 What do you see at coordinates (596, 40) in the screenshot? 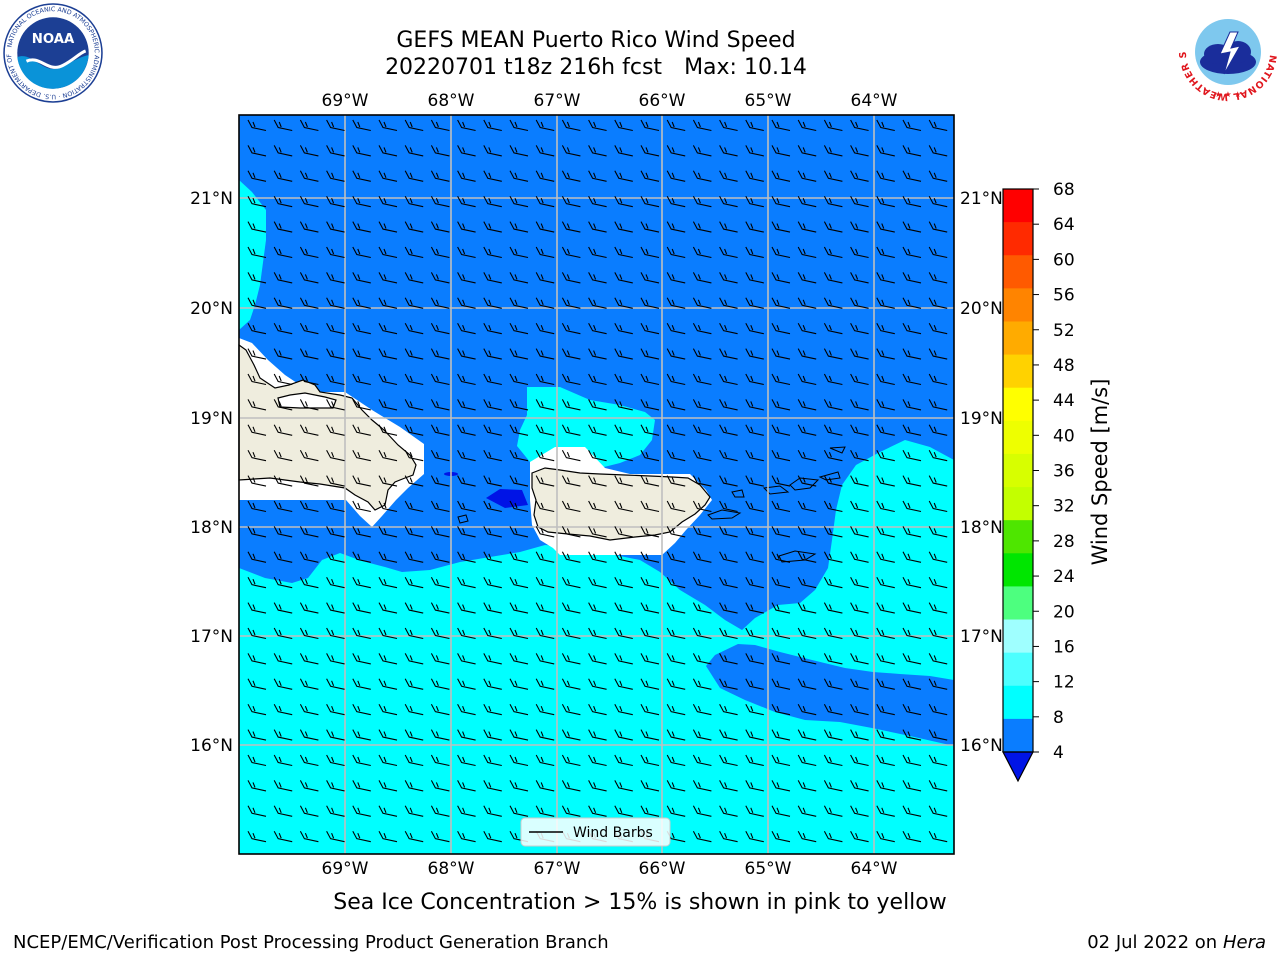
I see `map-title: GEFS MEAN Puerto Rico Wind Speed` at bounding box center [596, 40].